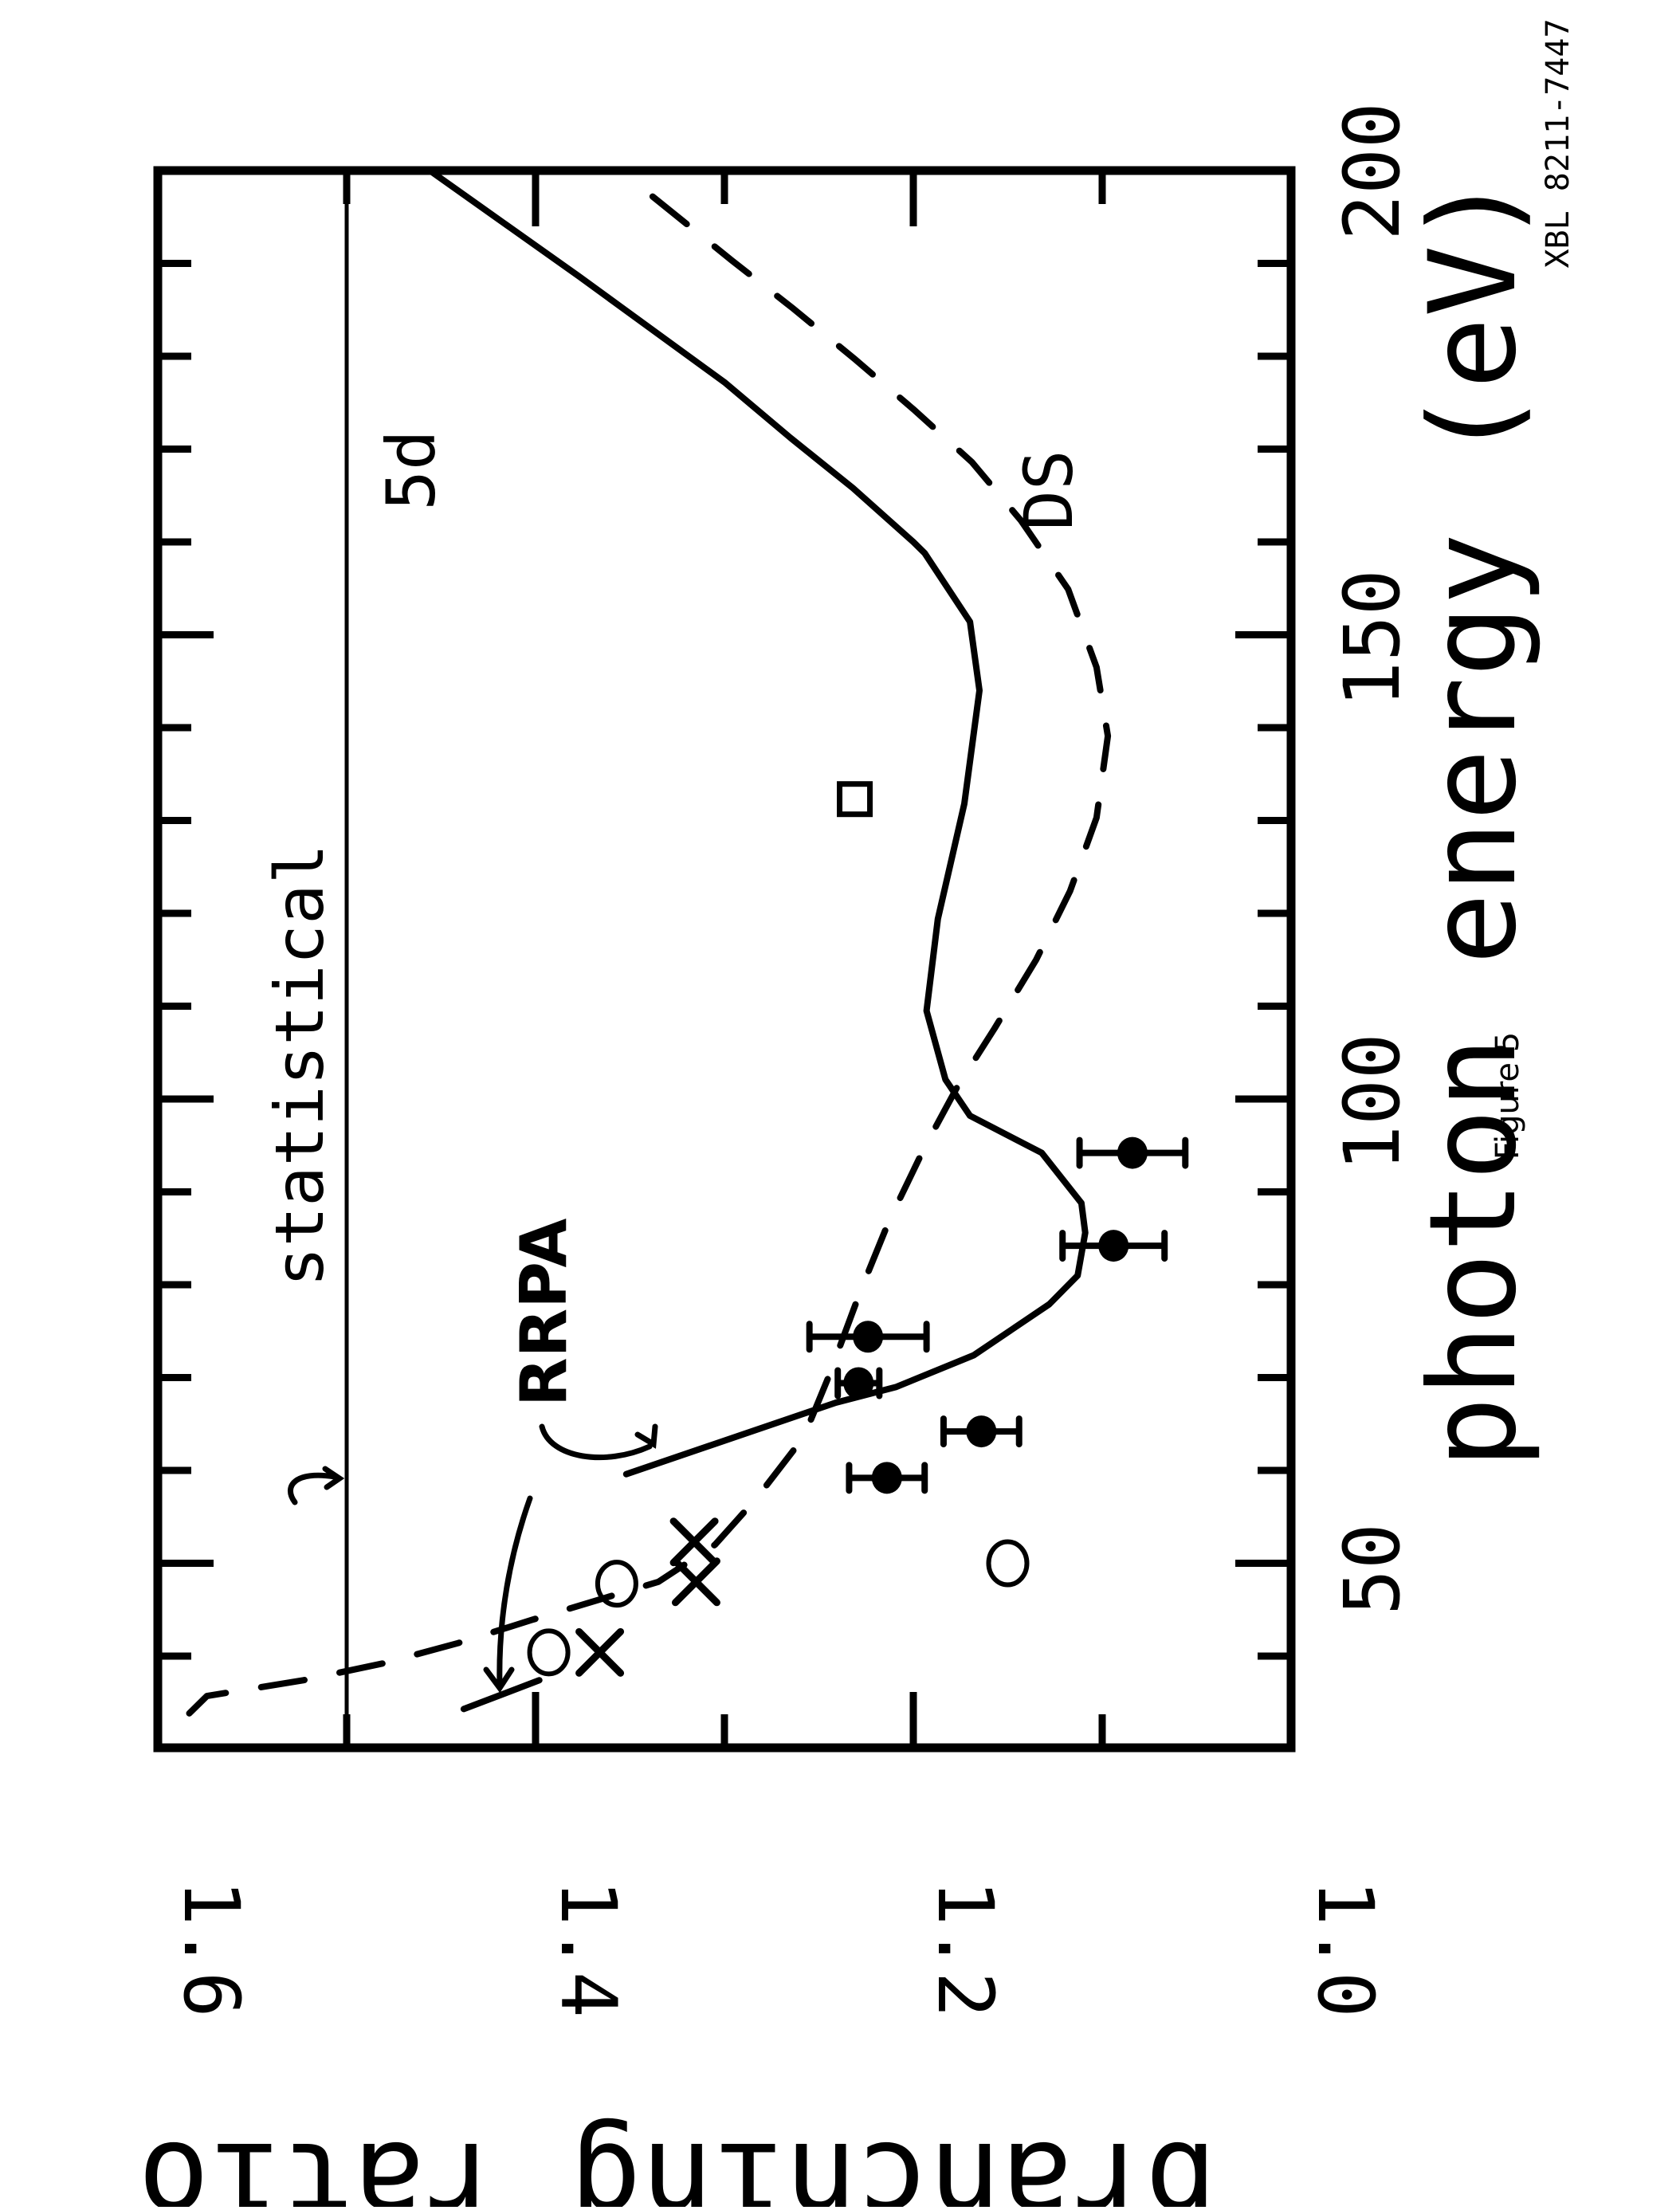 This screenshot has height=2210, width=1680. I want to click on y-tick-labels: 1.6 1.4 1.2 1.0, so click(778, 1948).